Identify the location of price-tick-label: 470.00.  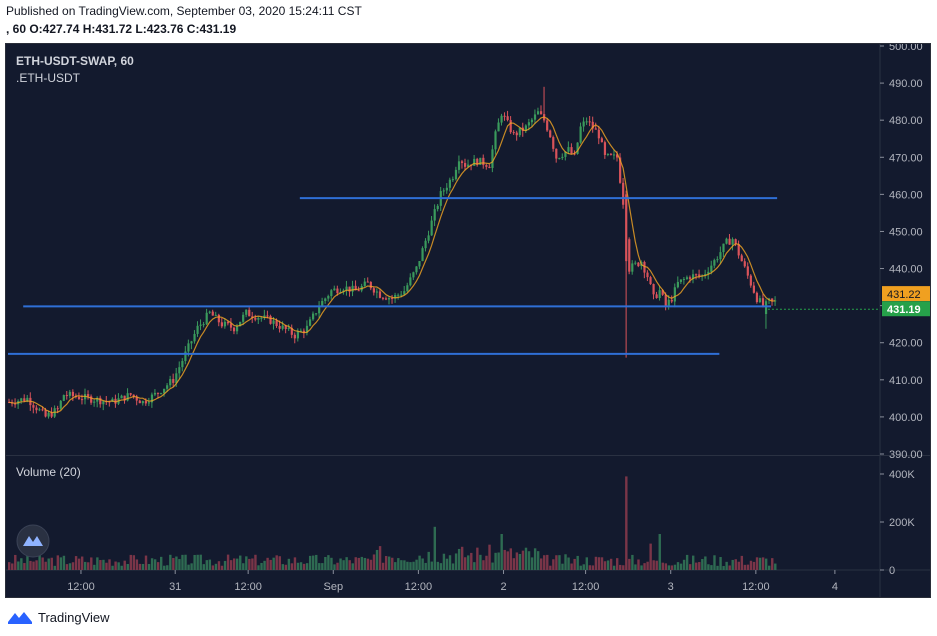
(906, 158).